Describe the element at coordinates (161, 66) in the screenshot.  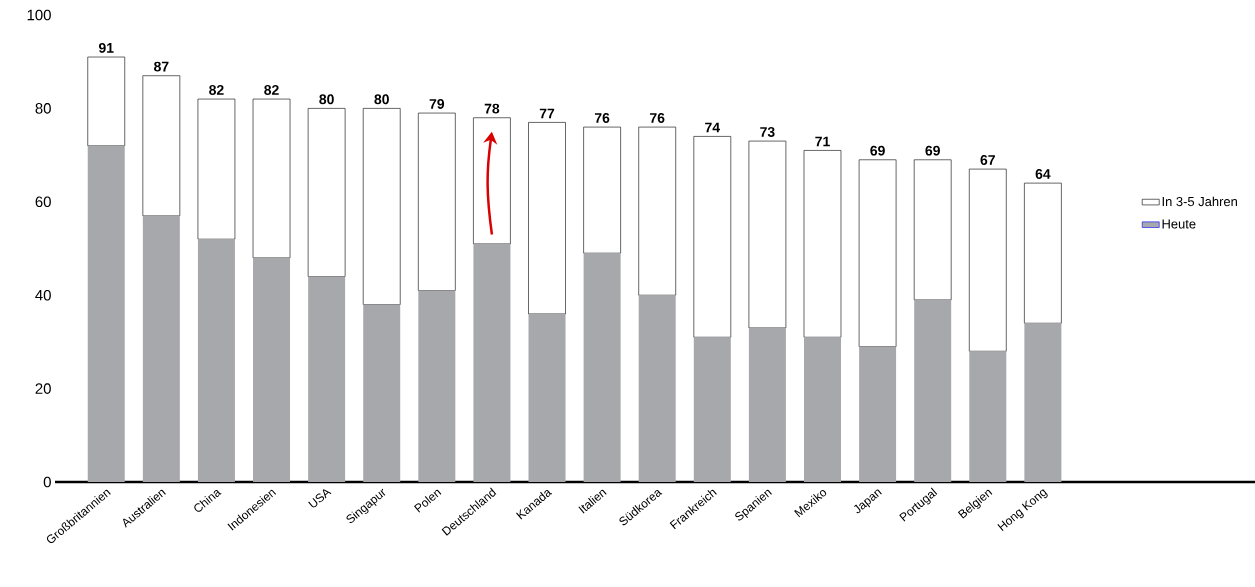
I see `total-label: 87` at that location.